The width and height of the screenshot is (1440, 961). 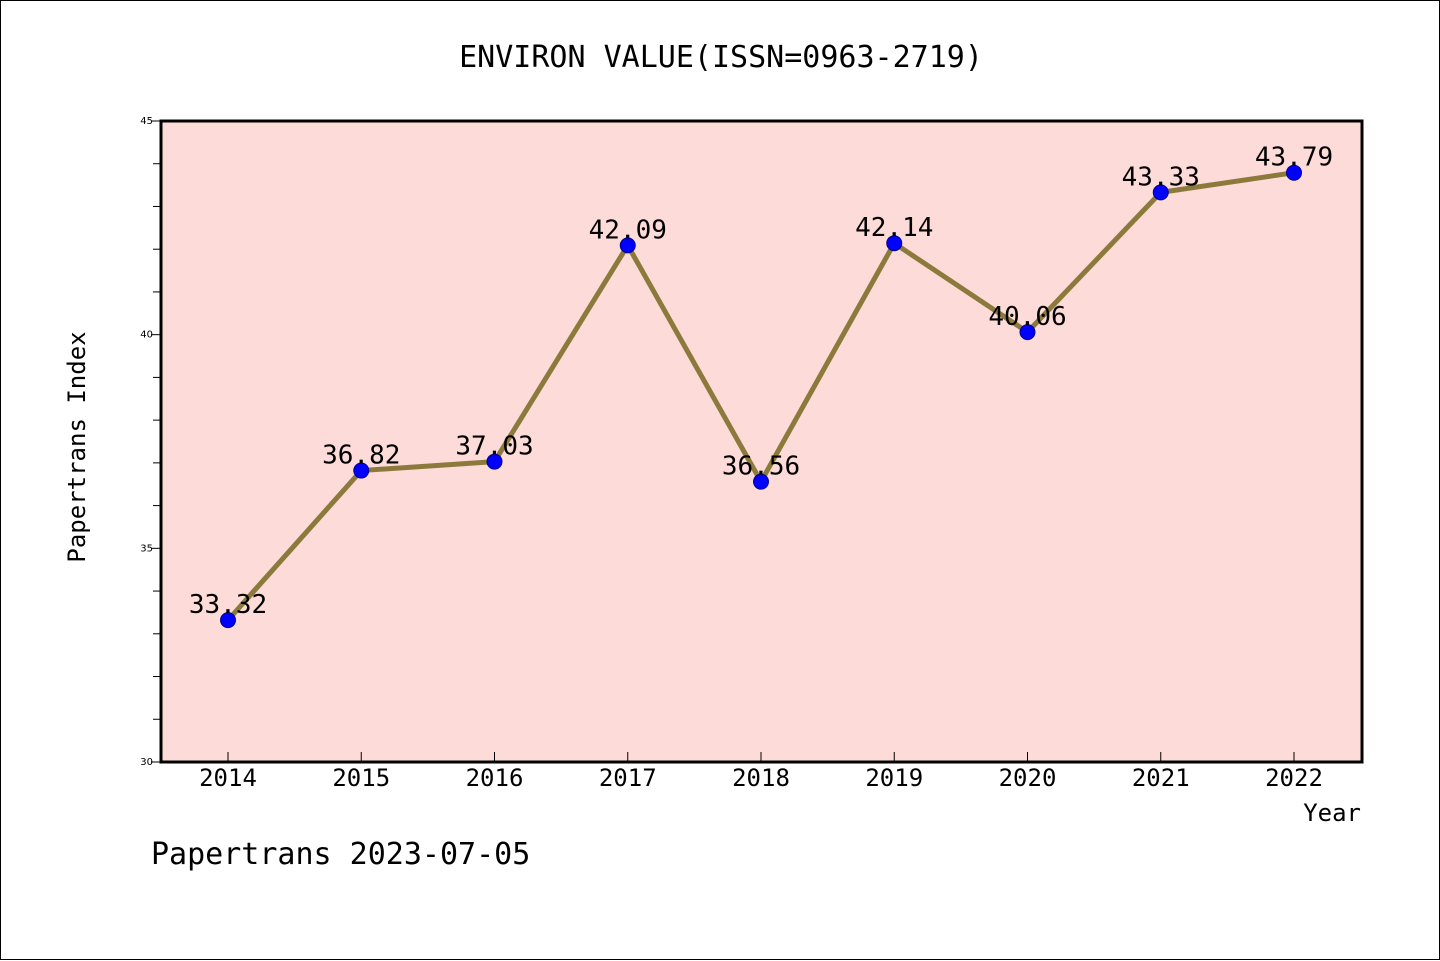 What do you see at coordinates (361, 456) in the screenshot?
I see `data-label: 36.82` at bounding box center [361, 456].